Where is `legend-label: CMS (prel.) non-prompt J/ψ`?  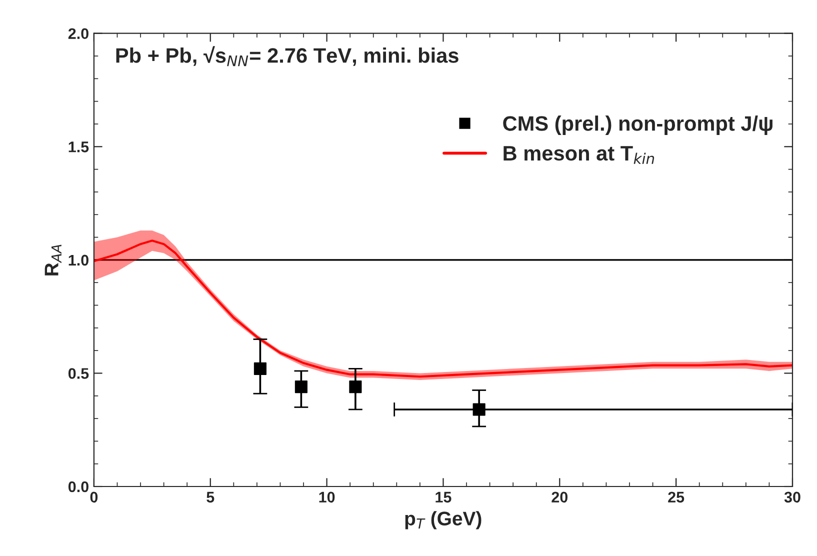
legend-label: CMS (prel.) non-prompt J/ψ is located at coordinates (637, 125).